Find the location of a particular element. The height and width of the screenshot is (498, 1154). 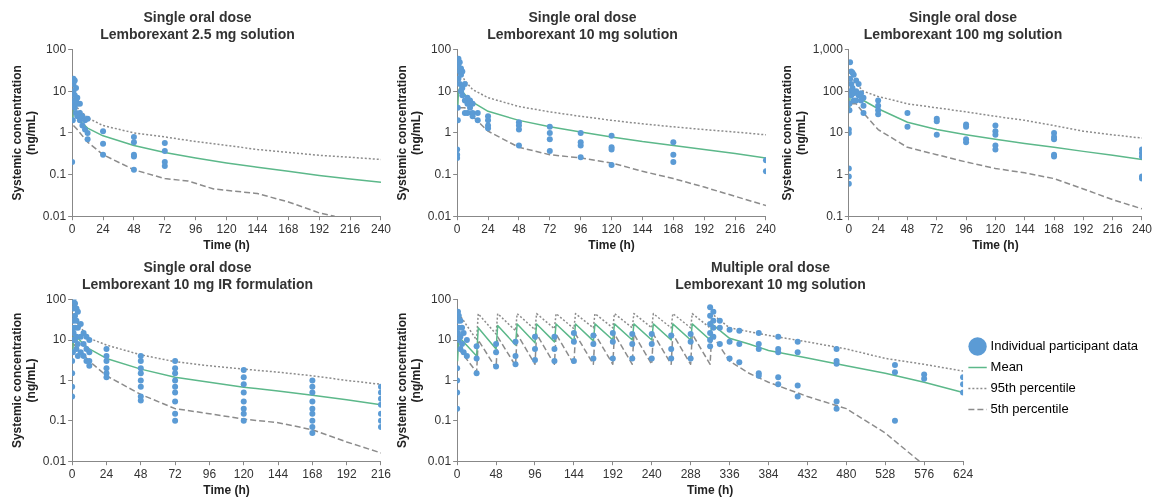

legend-label: 95th percentile is located at coordinates (1033, 388).